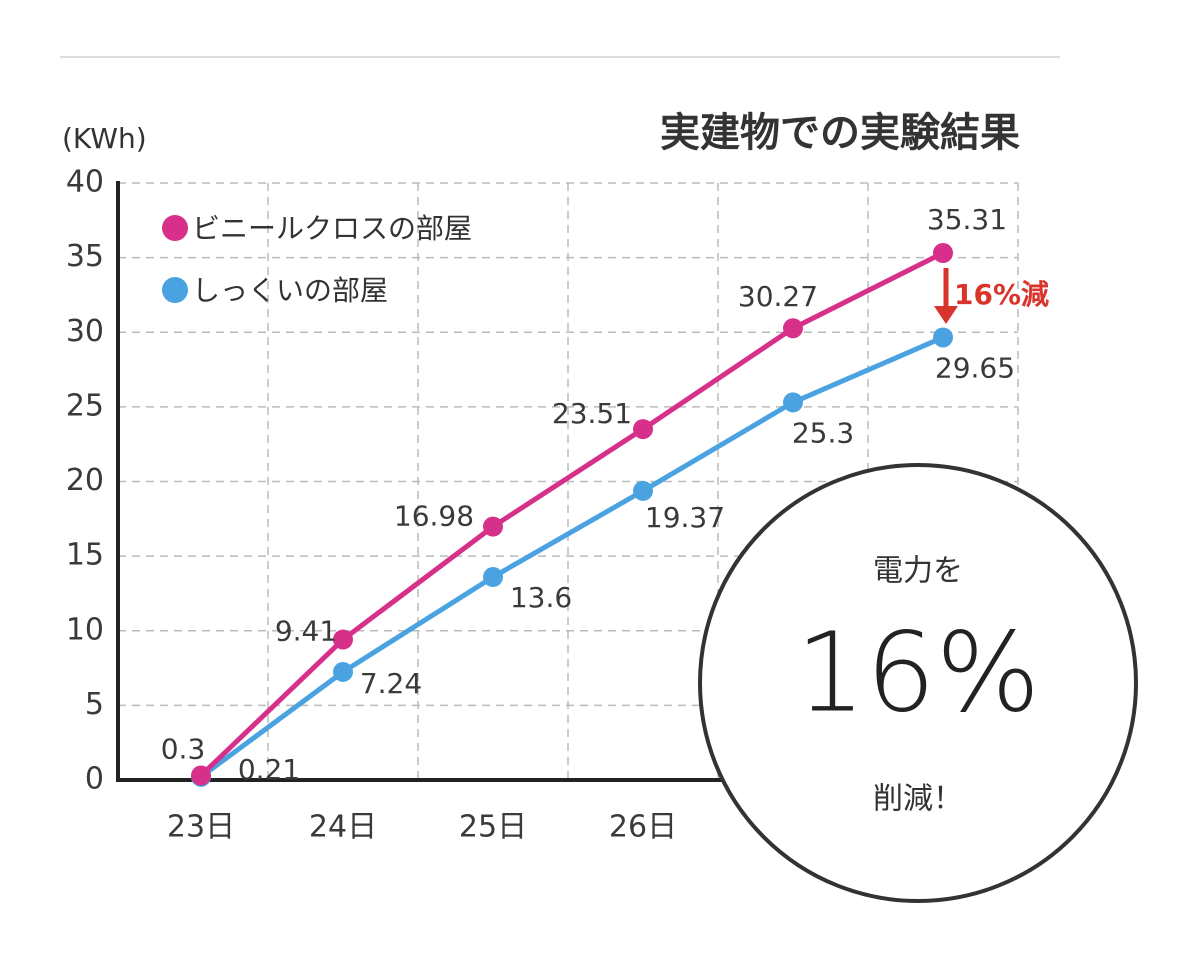 This screenshot has width=1200, height=960. Describe the element at coordinates (104, 138) in the screenshot. I see `y-axis-label: (KWh)` at that location.